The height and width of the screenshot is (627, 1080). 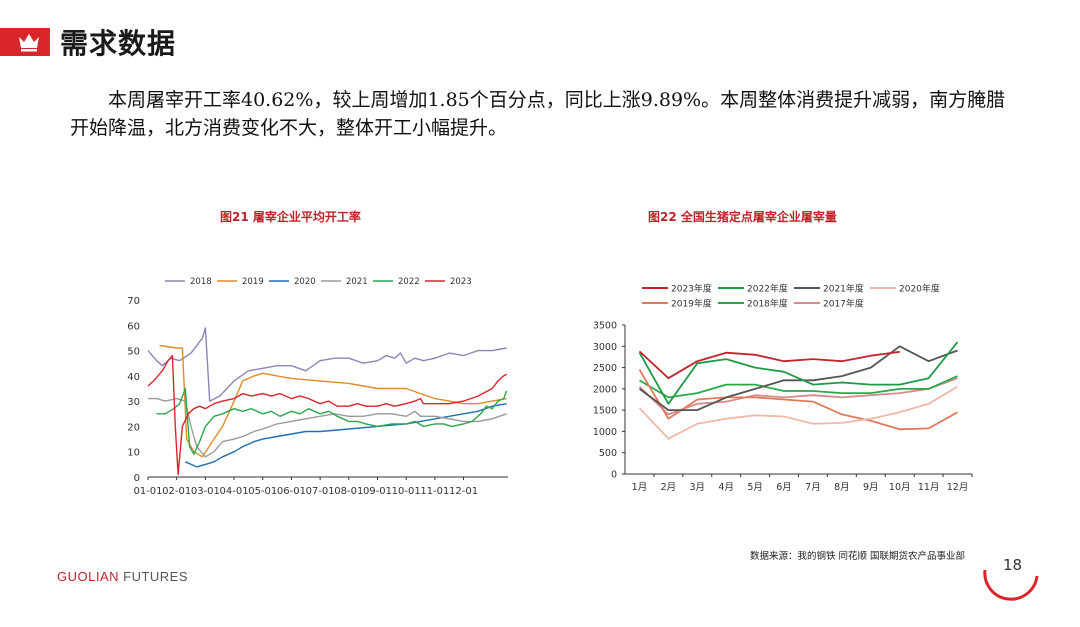 I want to click on chart2-x-tick-label: 7月, so click(x=813, y=487).